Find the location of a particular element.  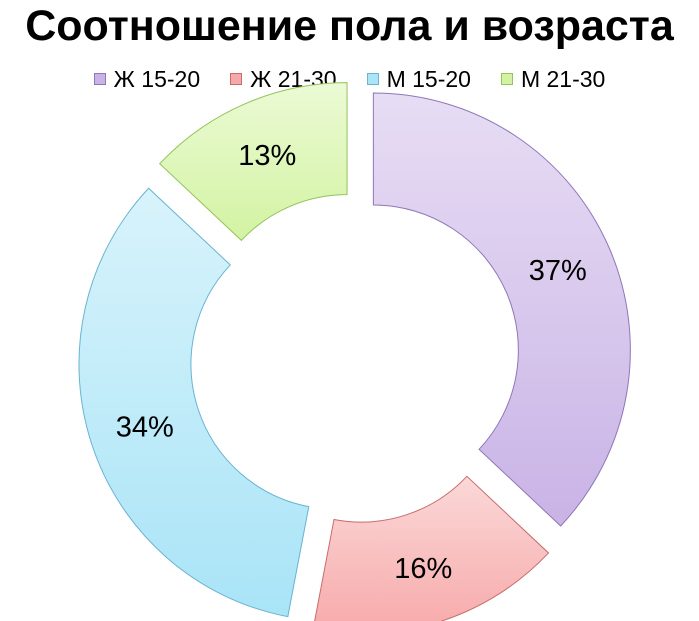

legend-item: М 21-30 is located at coordinates (553, 79).